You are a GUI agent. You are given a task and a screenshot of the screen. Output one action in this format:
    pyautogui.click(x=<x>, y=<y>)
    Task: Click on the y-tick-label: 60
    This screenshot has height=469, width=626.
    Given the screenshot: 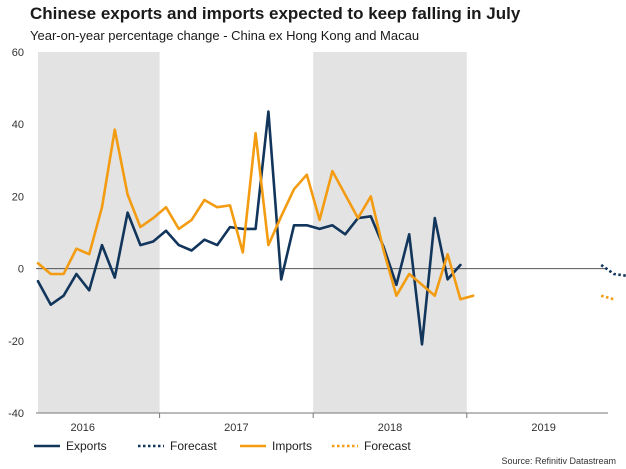 What is the action you would take?
    pyautogui.click(x=18, y=53)
    